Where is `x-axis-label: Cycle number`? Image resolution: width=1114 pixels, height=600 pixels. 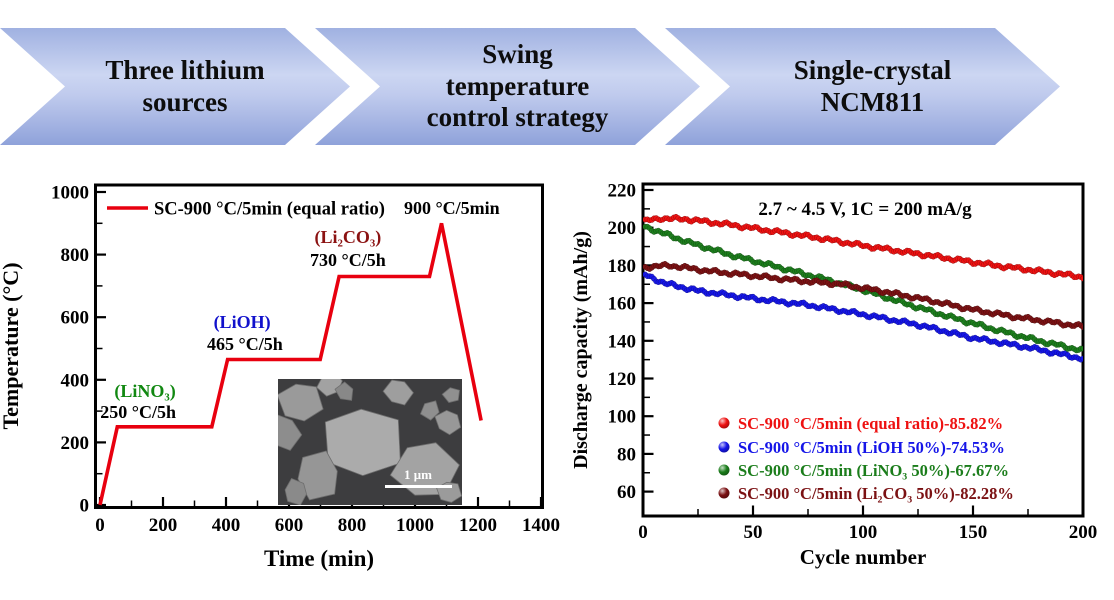
x-axis-label: Cycle number is located at coordinates (863, 557).